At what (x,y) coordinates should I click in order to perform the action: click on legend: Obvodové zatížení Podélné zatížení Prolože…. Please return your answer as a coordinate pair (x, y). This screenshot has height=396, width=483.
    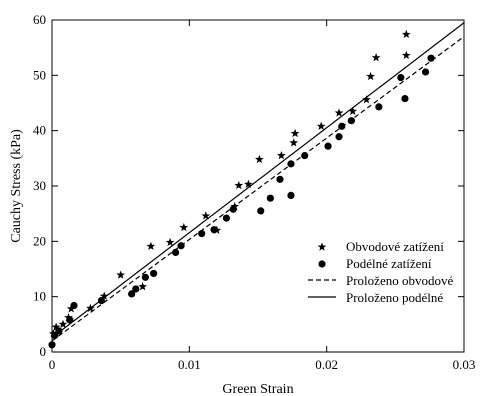
    Looking at the image, I should click on (380, 272).